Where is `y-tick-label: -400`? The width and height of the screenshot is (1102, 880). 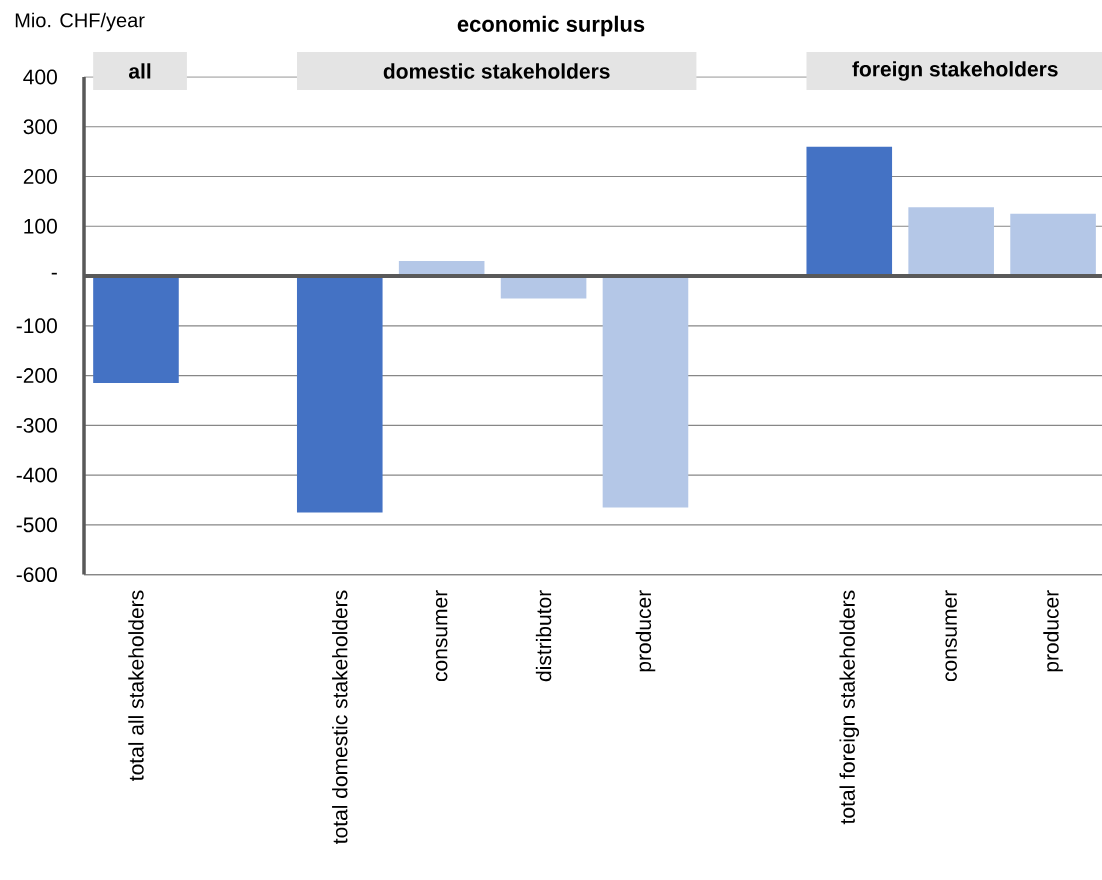 y-tick-label: -400 is located at coordinates (36, 475).